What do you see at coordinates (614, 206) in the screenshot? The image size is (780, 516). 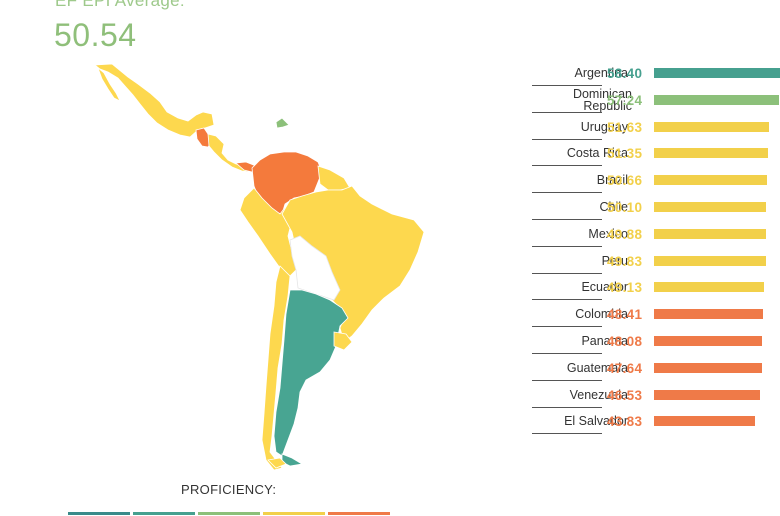 I see `country-name: Chile` at bounding box center [614, 206].